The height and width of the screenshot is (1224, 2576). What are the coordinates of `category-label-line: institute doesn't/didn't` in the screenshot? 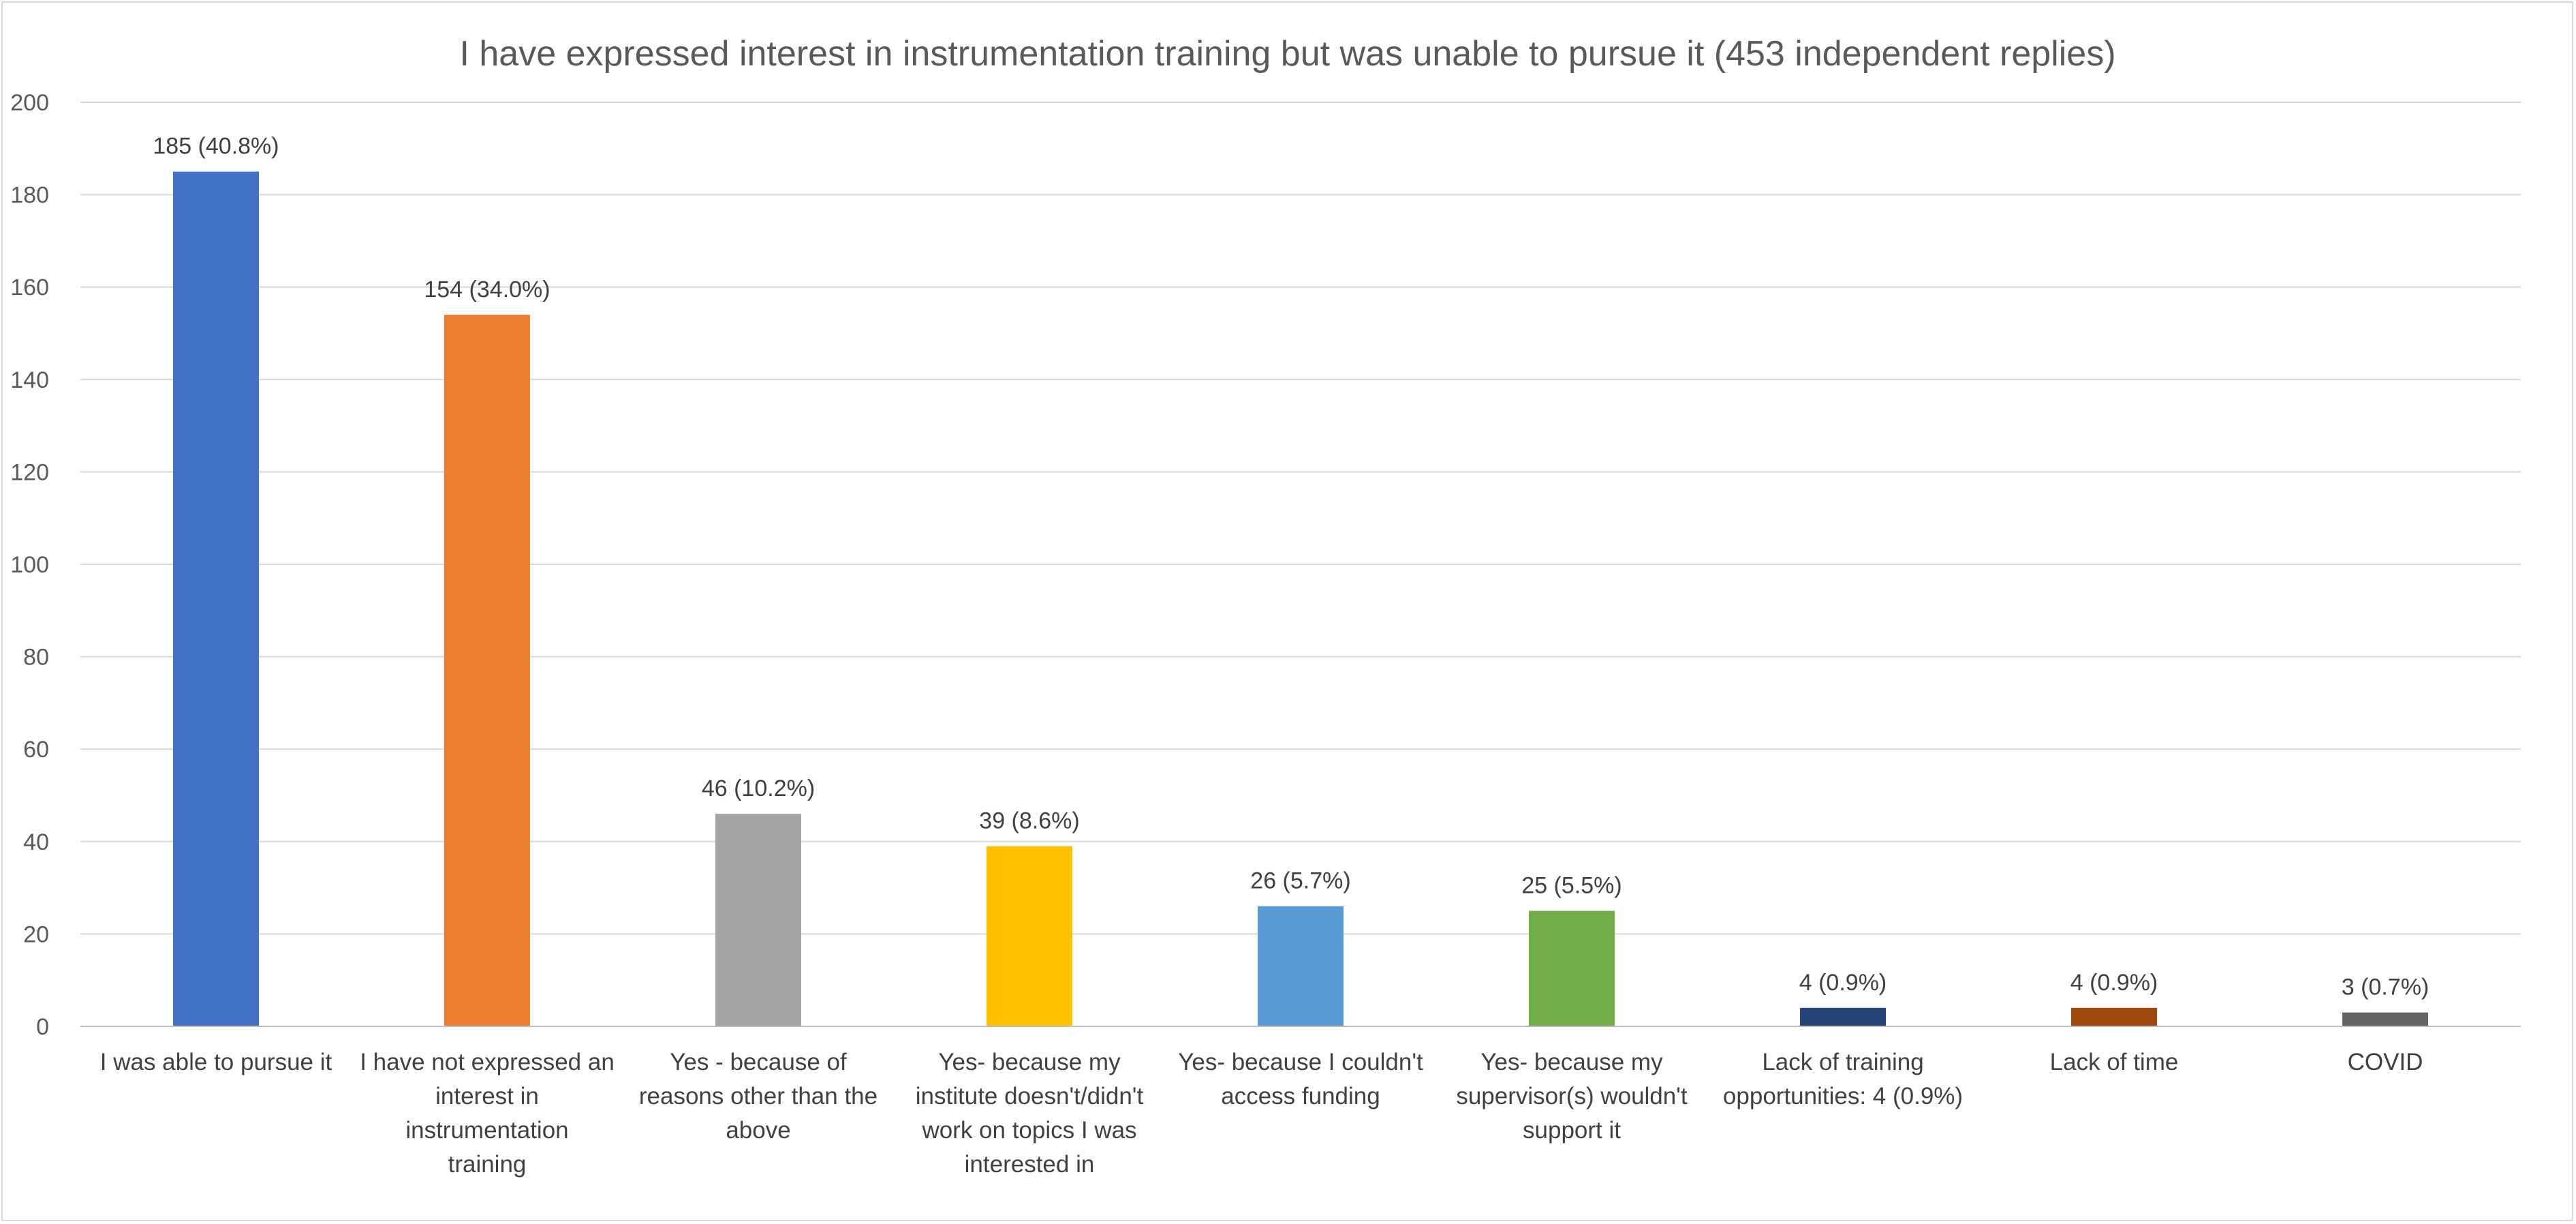 It's located at (1030, 1096).